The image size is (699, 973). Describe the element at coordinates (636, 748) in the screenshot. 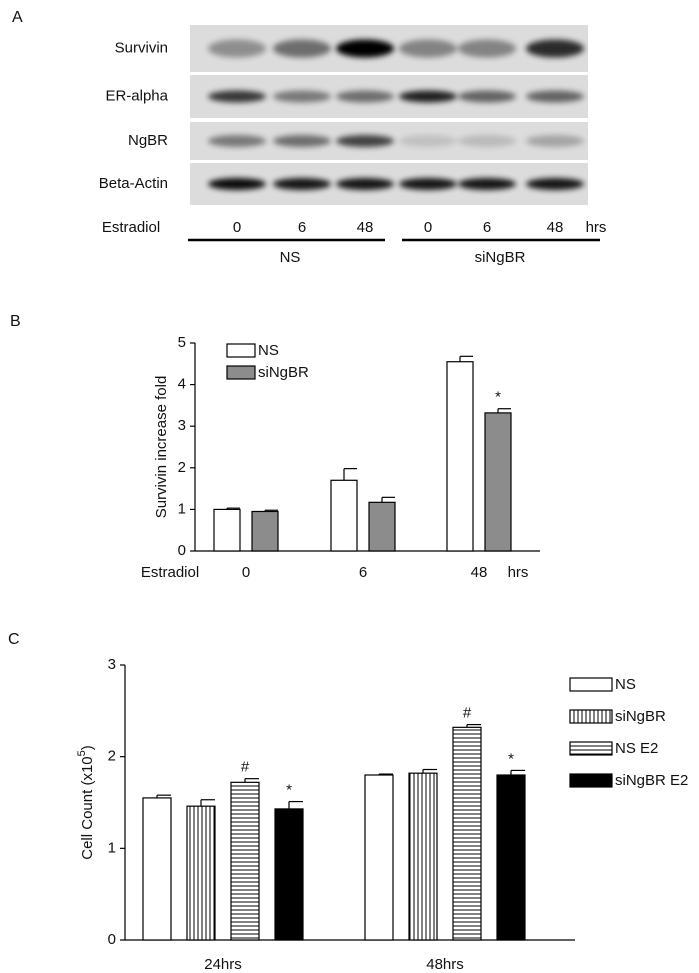

I see `legend-label: NS E2` at that location.